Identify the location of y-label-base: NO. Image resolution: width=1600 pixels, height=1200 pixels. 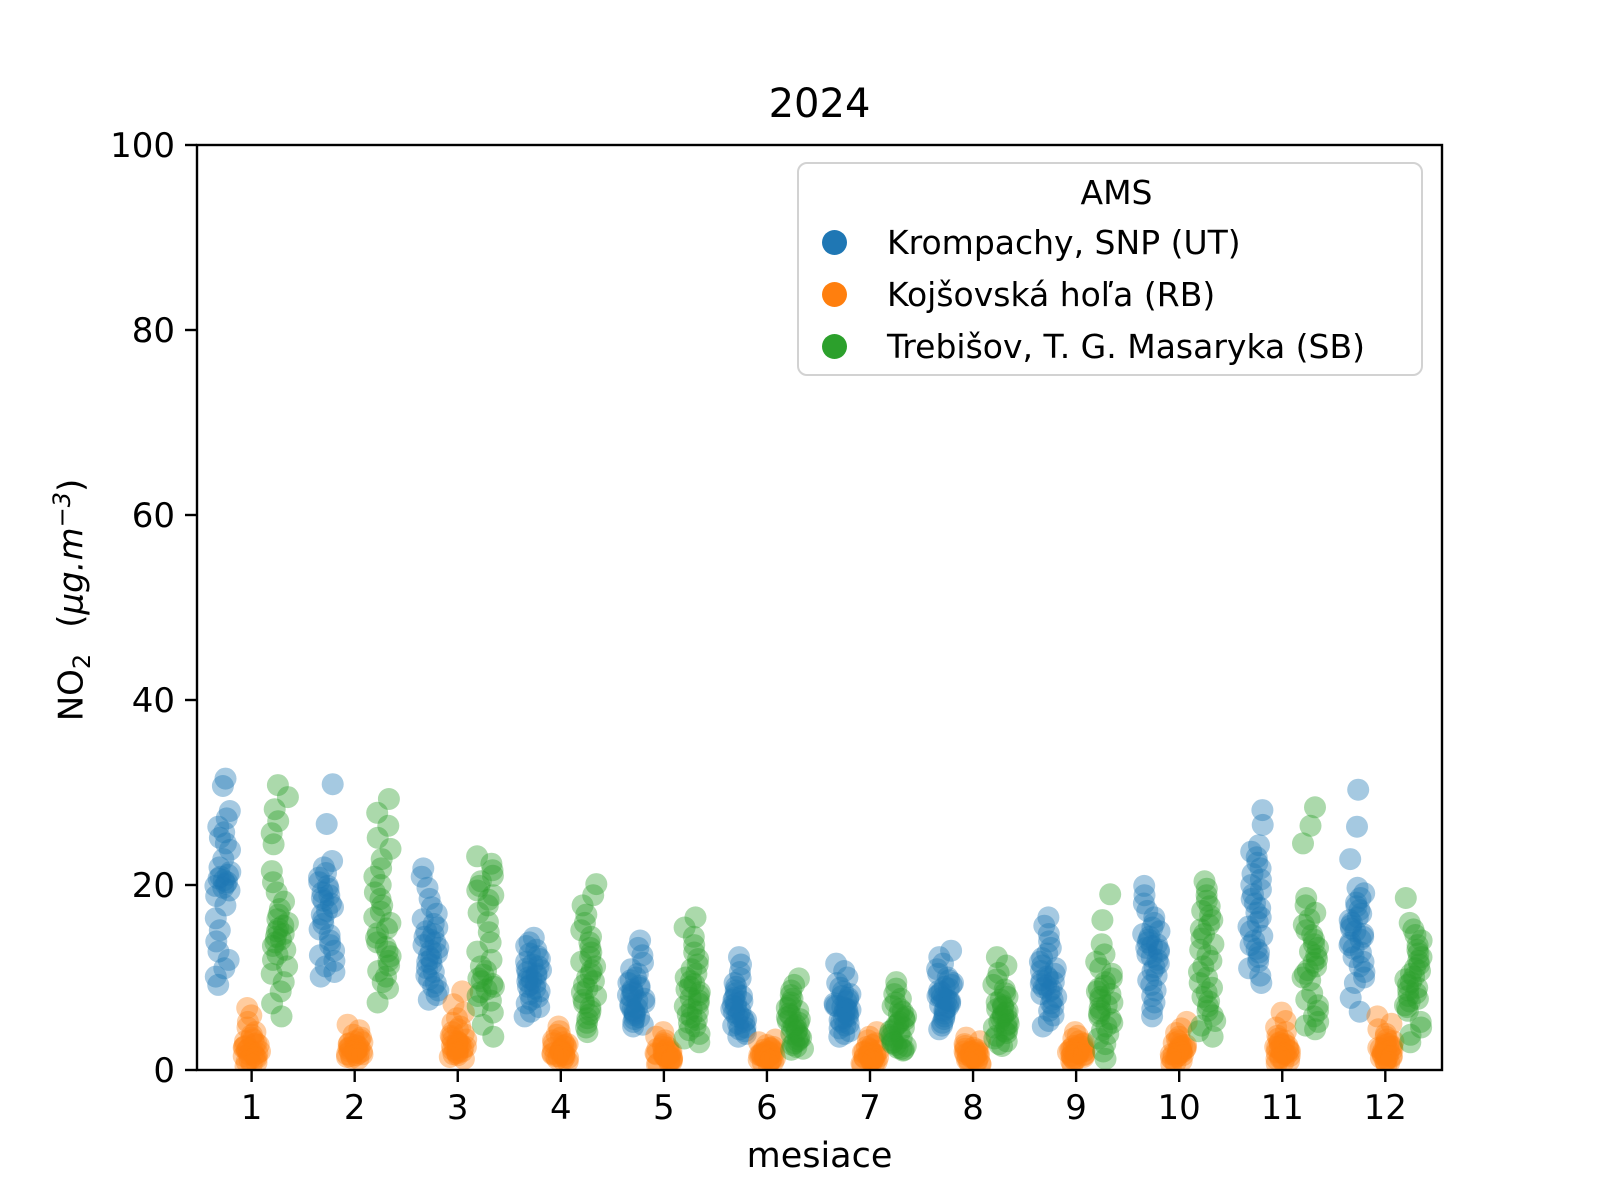
(71, 695).